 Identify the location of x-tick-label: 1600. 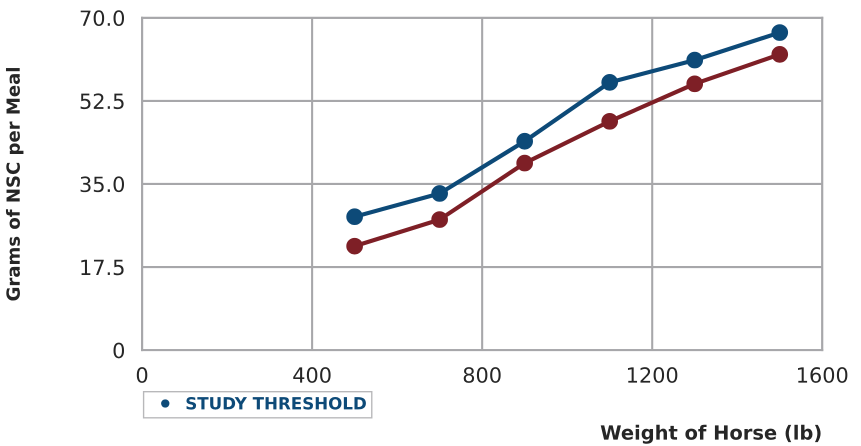
(823, 375).